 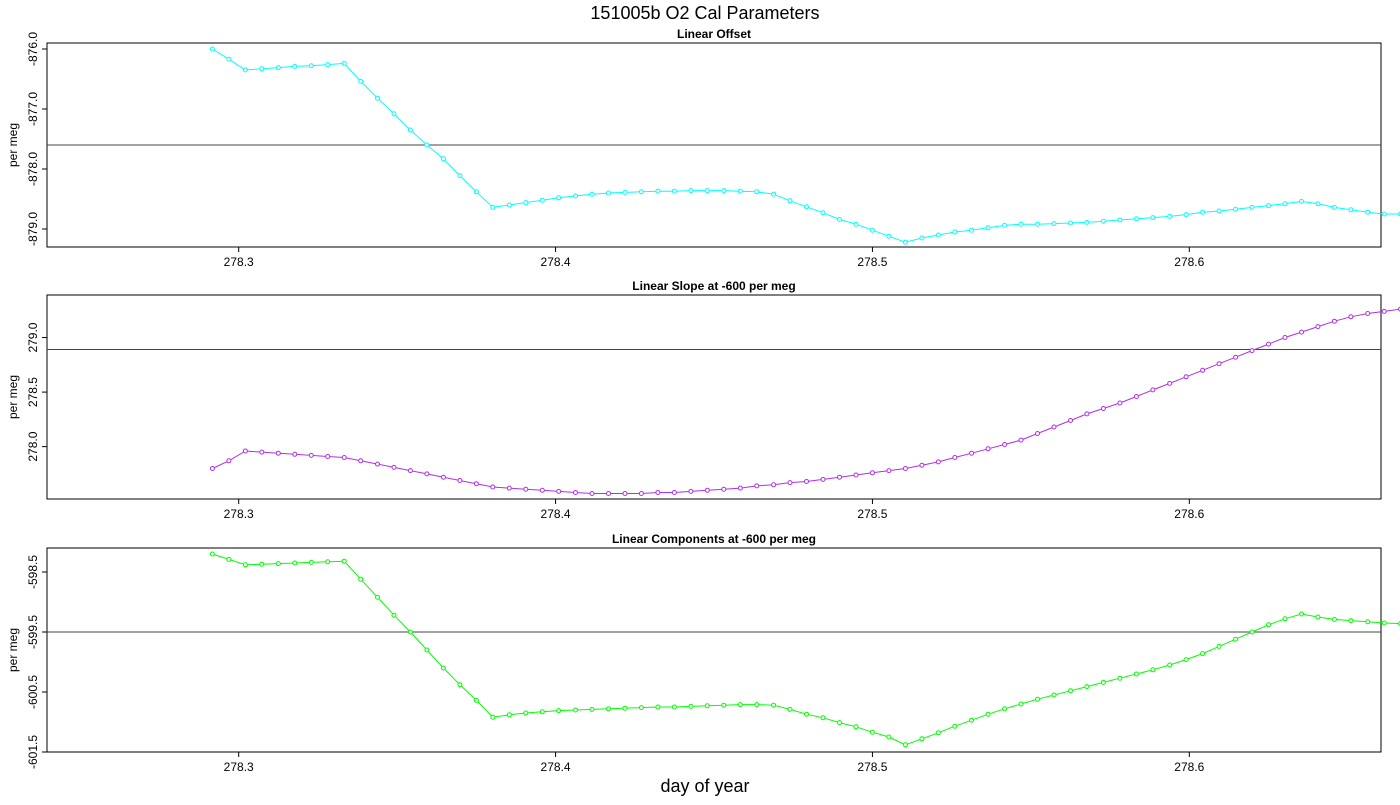 I want to click on panel-title-2: Linear Slope at -600 per meg, so click(x=713, y=286).